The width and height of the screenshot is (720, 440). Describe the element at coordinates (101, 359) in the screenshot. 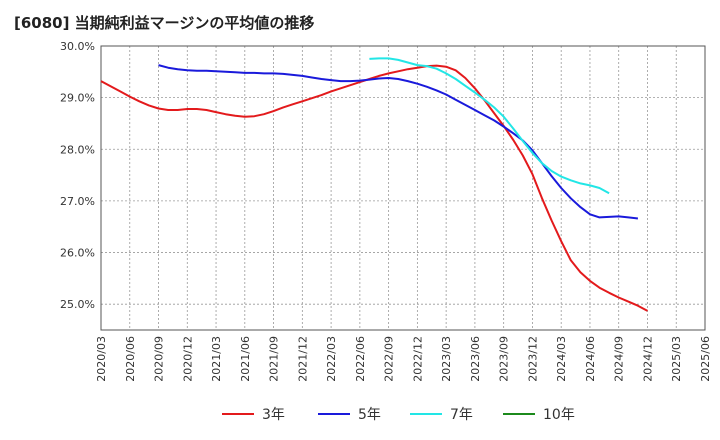

I see `x-tick-label: 2020/03` at that location.